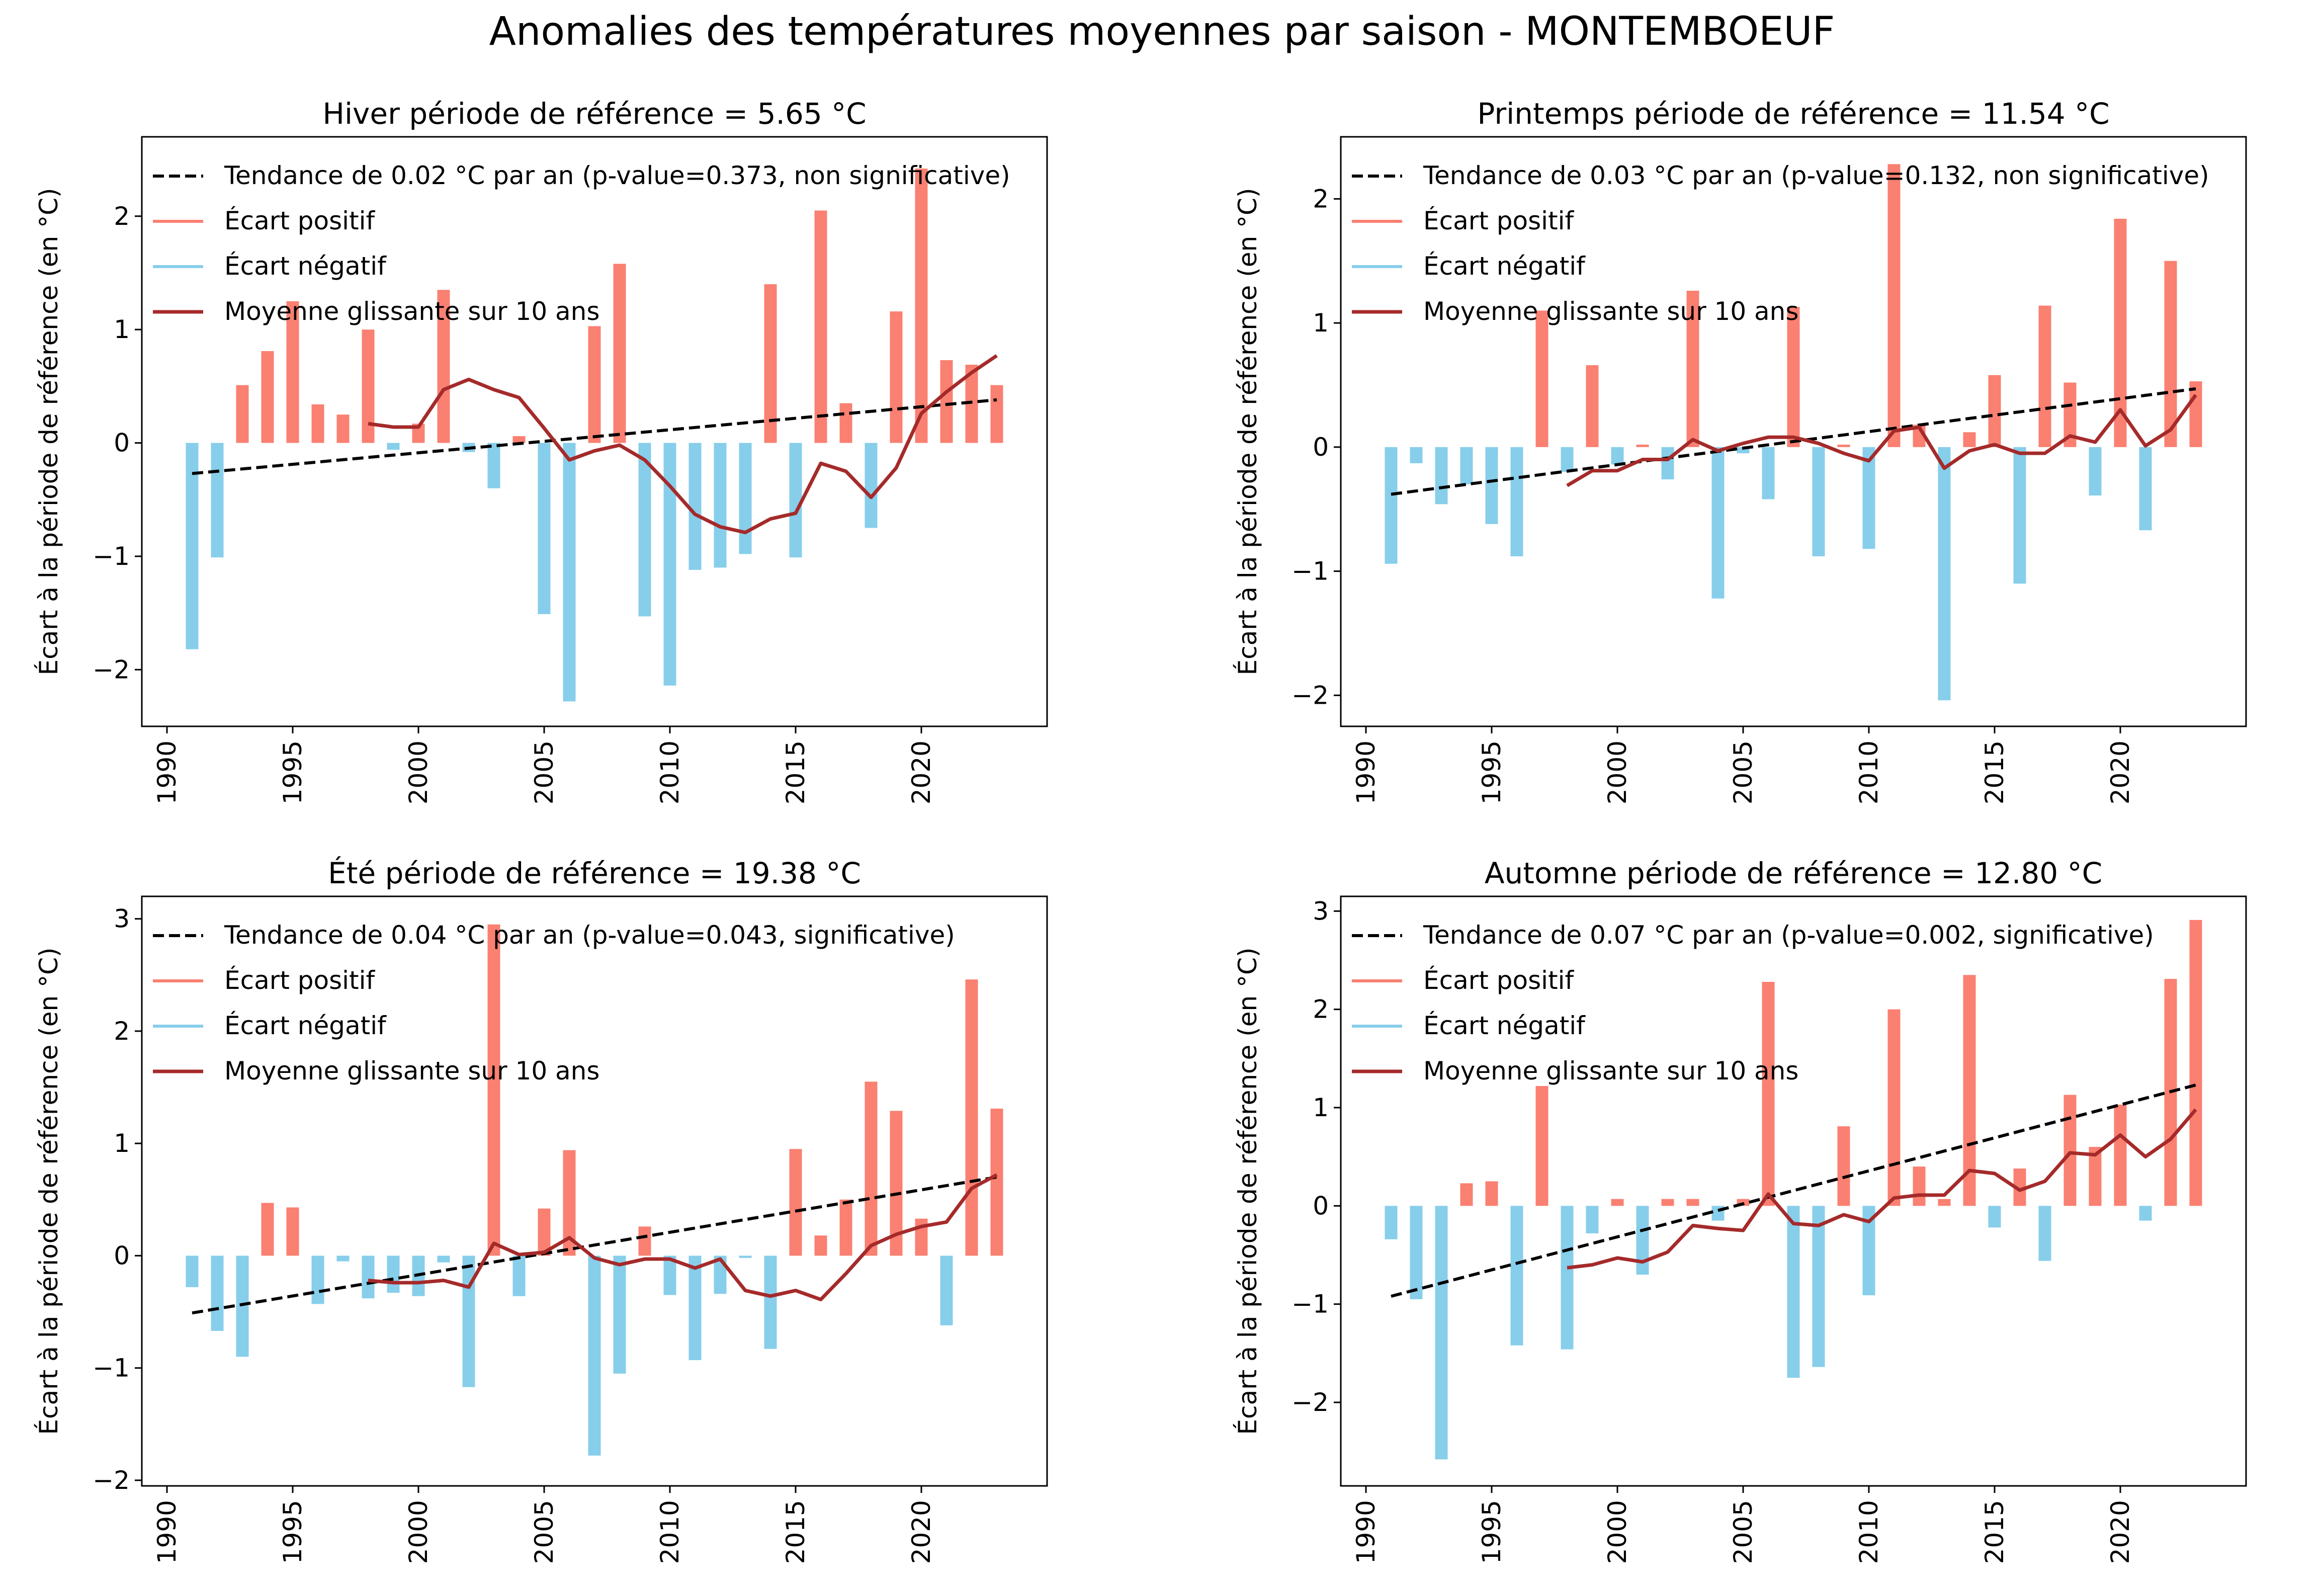 The width and height of the screenshot is (2324, 1587). Describe the element at coordinates (1247, 432) in the screenshot. I see `y-axis-label: Écart à la période de référence (en °C)` at that location.